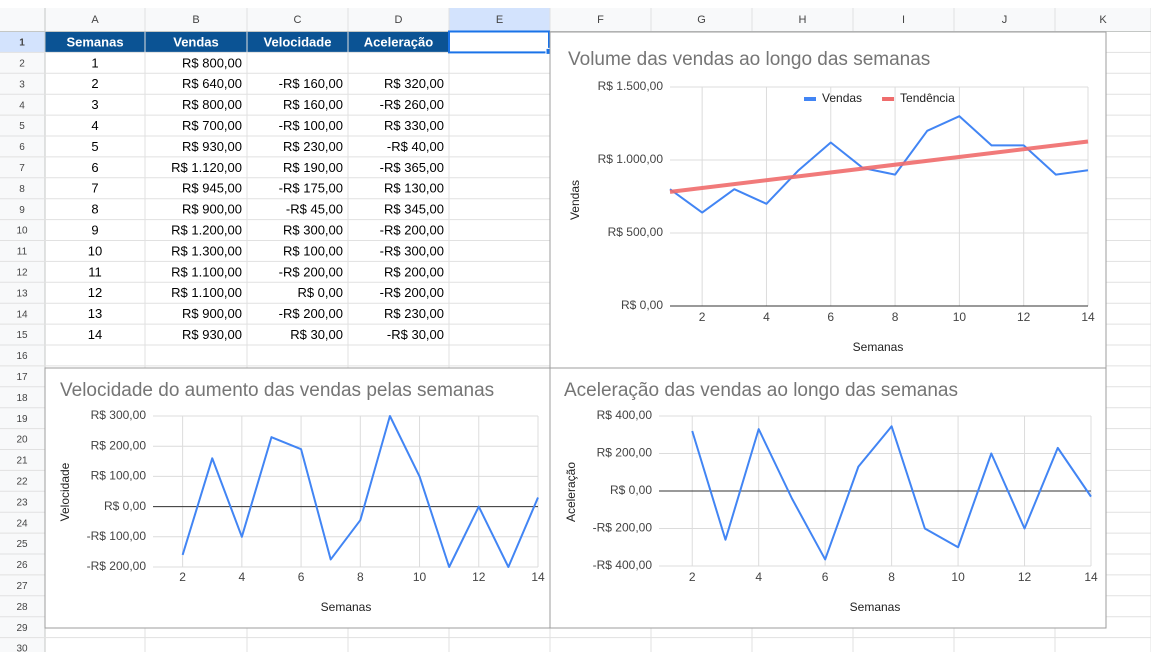  Describe the element at coordinates (206, 250) in the screenshot. I see `table-cell: R$ 1.300,00` at that location.